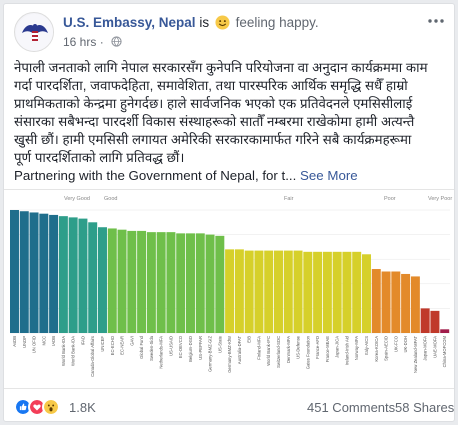  Describe the element at coordinates (122, 345) in the screenshot. I see `category-label: EC-NEAR` at that location.